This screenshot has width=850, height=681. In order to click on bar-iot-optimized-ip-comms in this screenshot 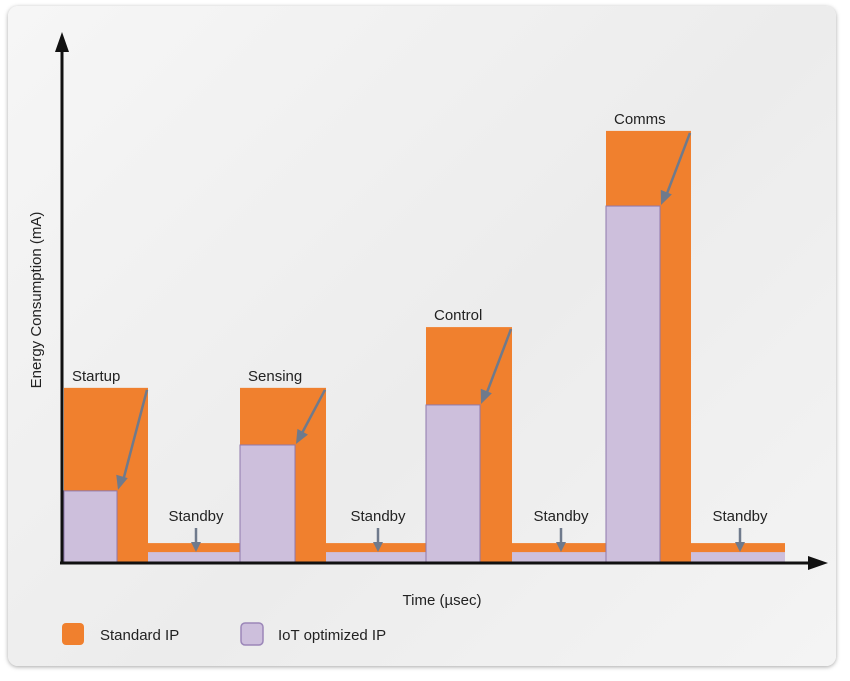, I will do `click(633, 384)`.